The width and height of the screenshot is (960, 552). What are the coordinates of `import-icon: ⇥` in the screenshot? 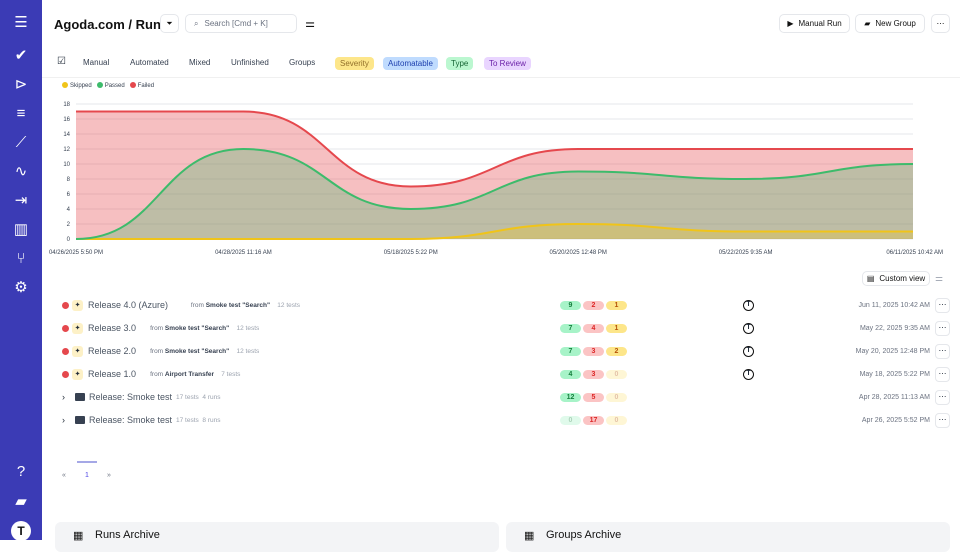 It's located at (21, 200).